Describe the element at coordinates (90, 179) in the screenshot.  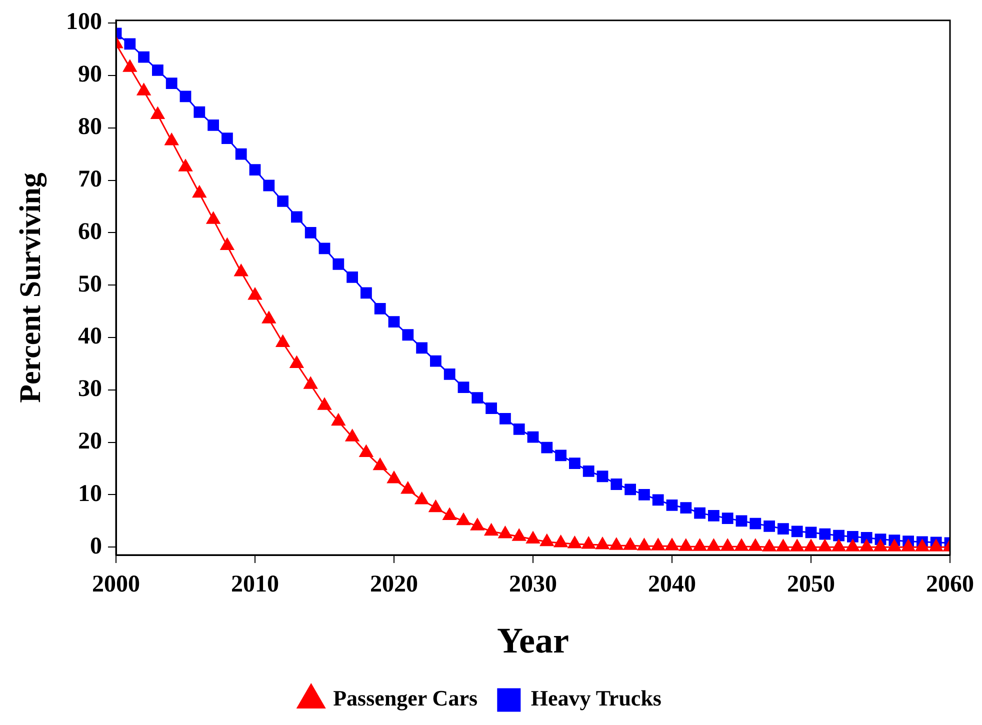
I see `y-tick-label: 70` at that location.